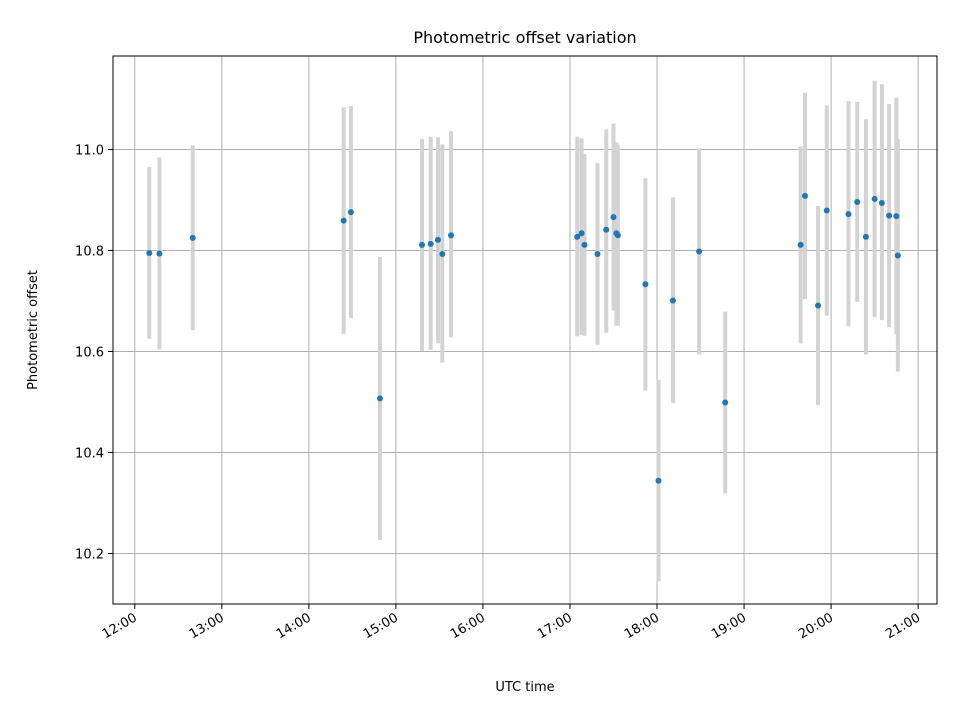 The width and height of the screenshot is (960, 720). I want to click on x-tick-label: 12:00, so click(120, 626).